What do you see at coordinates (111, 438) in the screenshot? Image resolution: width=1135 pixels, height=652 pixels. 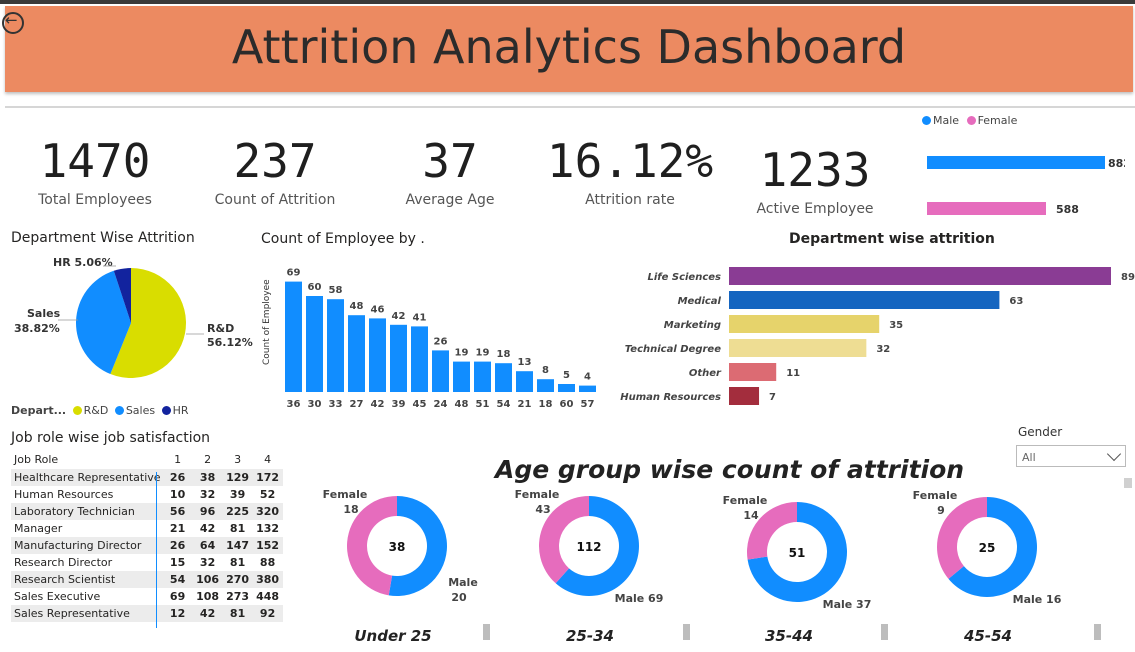 I see `job-table-title: Job role wise job satisfaction` at bounding box center [111, 438].